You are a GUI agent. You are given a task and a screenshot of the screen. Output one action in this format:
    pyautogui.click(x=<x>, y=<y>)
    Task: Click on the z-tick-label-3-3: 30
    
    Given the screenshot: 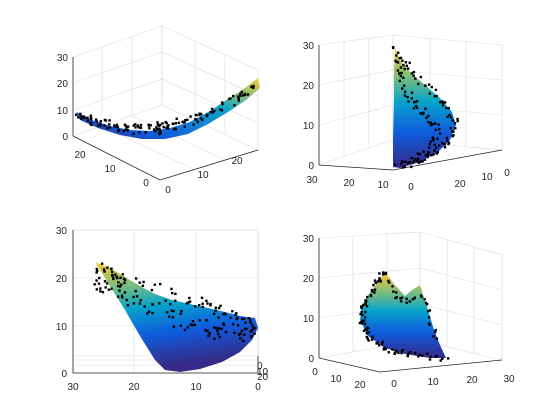 What is the action you would take?
    pyautogui.click(x=62, y=231)
    